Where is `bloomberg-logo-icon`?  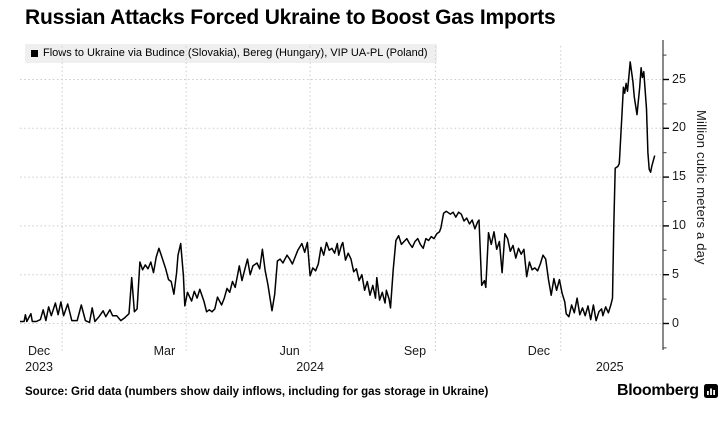
bloomberg-logo-icon is located at coordinates (710, 391).